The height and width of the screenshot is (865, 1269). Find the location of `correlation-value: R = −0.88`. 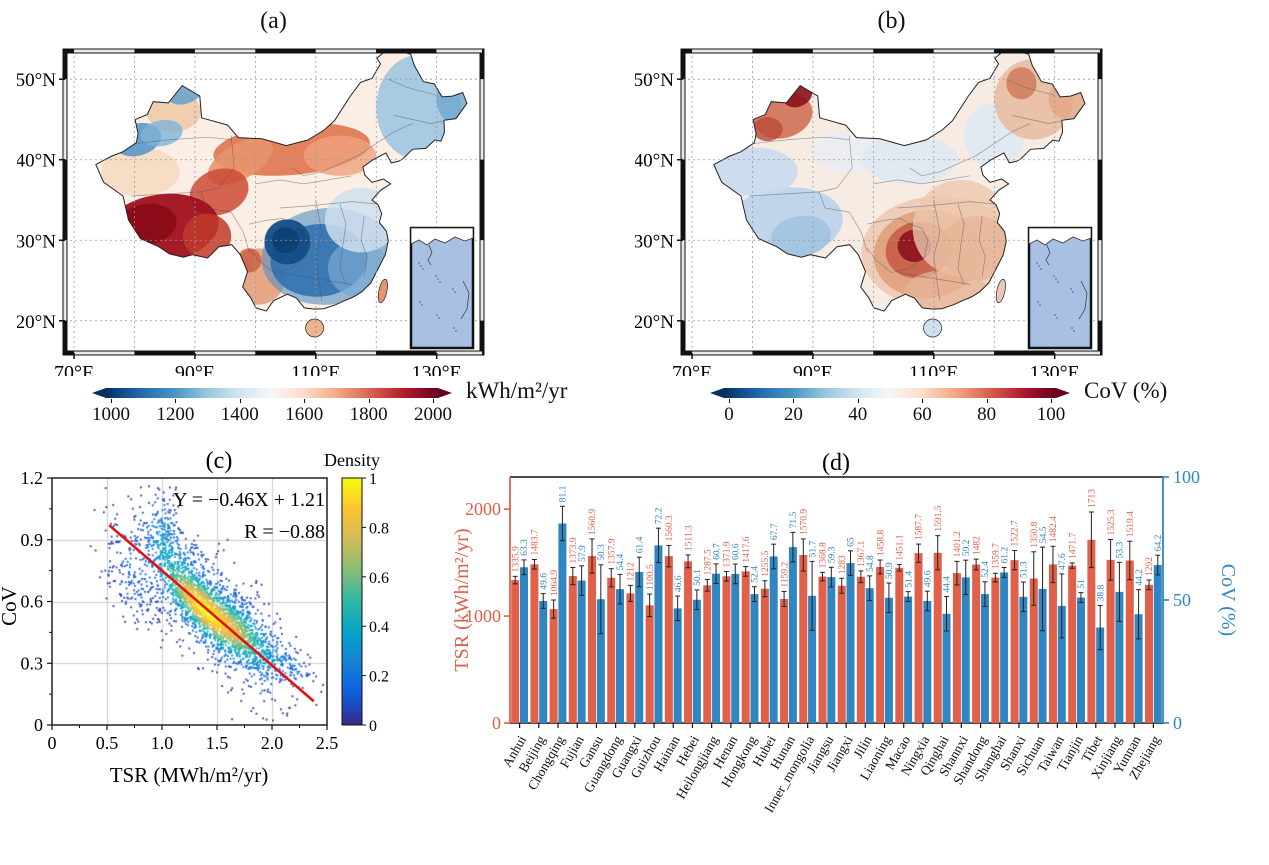

correlation-value: R = −0.88 is located at coordinates (284, 532).